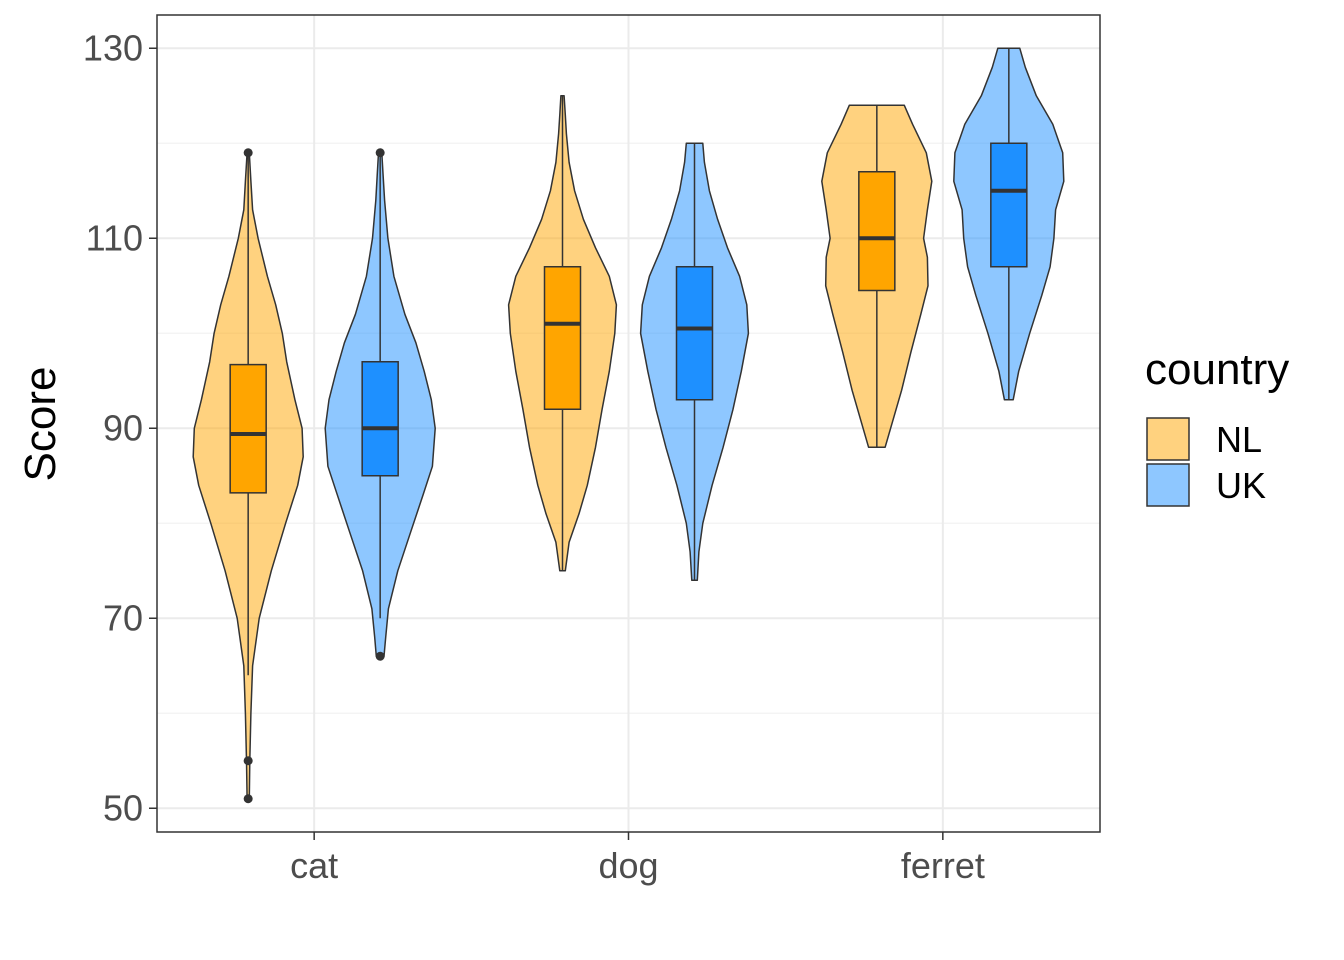 This screenshot has height=960, width=1344. I want to click on box-uk-ferret, so click(1009, 205).